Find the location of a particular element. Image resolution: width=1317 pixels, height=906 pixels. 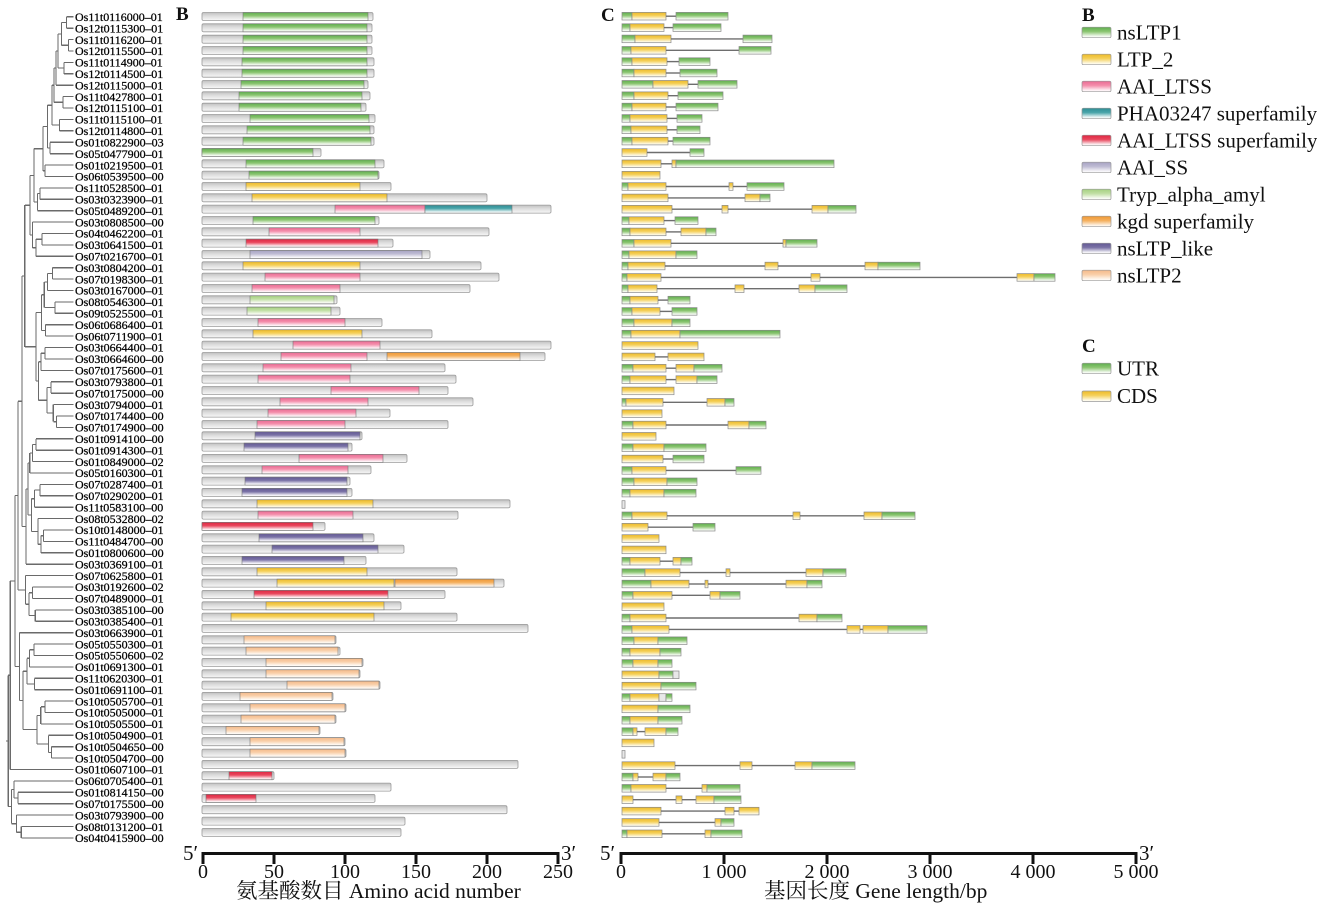

svg-text: Os01t0914300–01 is located at coordinates (119, 450).